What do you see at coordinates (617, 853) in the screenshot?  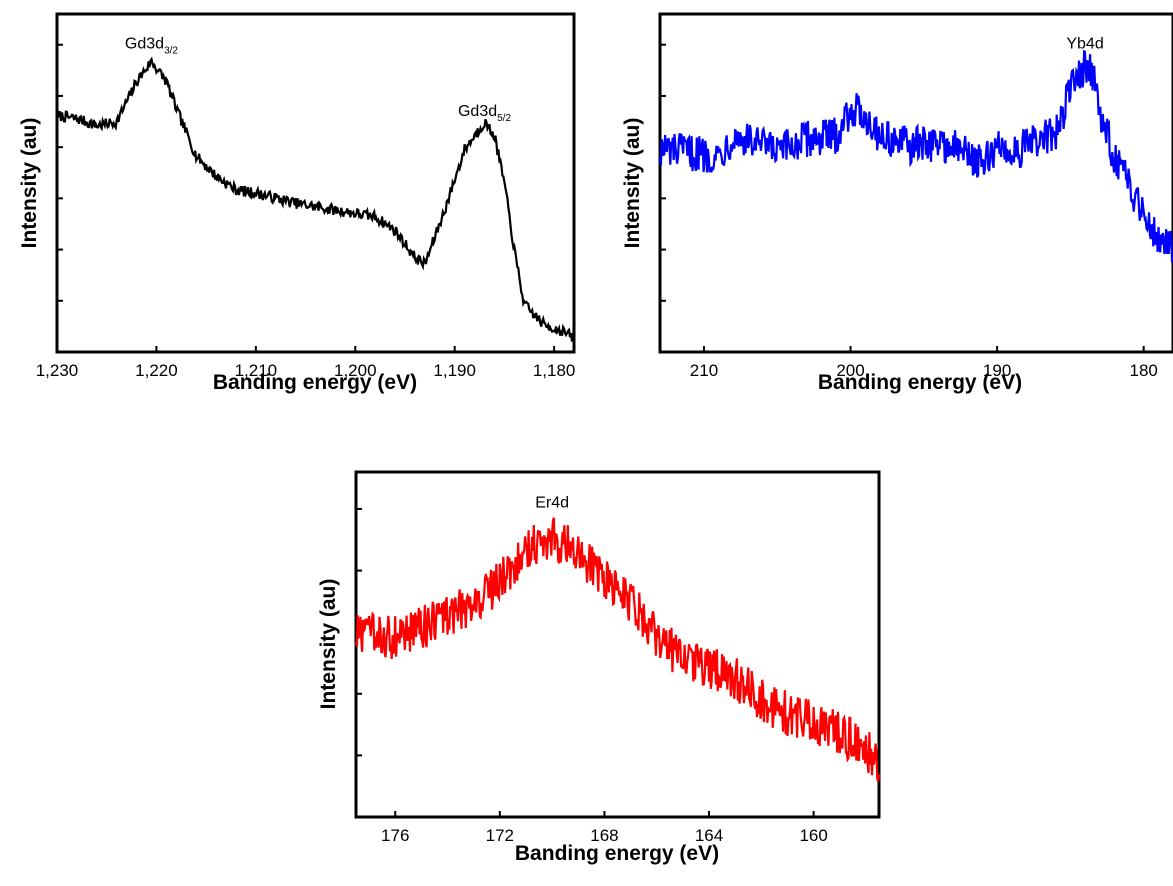 I see `er-x-axis-label: Banding energy (eV)` at bounding box center [617, 853].